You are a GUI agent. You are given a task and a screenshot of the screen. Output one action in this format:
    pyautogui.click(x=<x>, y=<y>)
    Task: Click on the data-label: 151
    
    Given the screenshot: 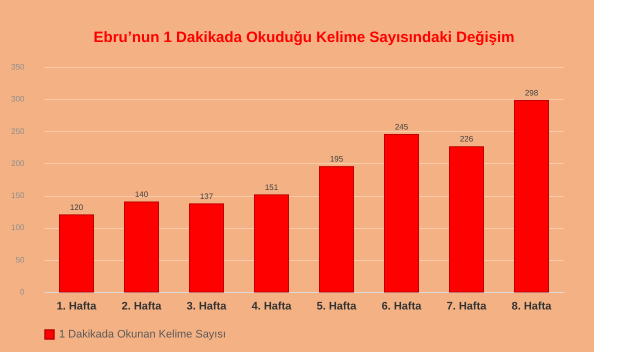 What is the action you would take?
    pyautogui.click(x=271, y=187)
    